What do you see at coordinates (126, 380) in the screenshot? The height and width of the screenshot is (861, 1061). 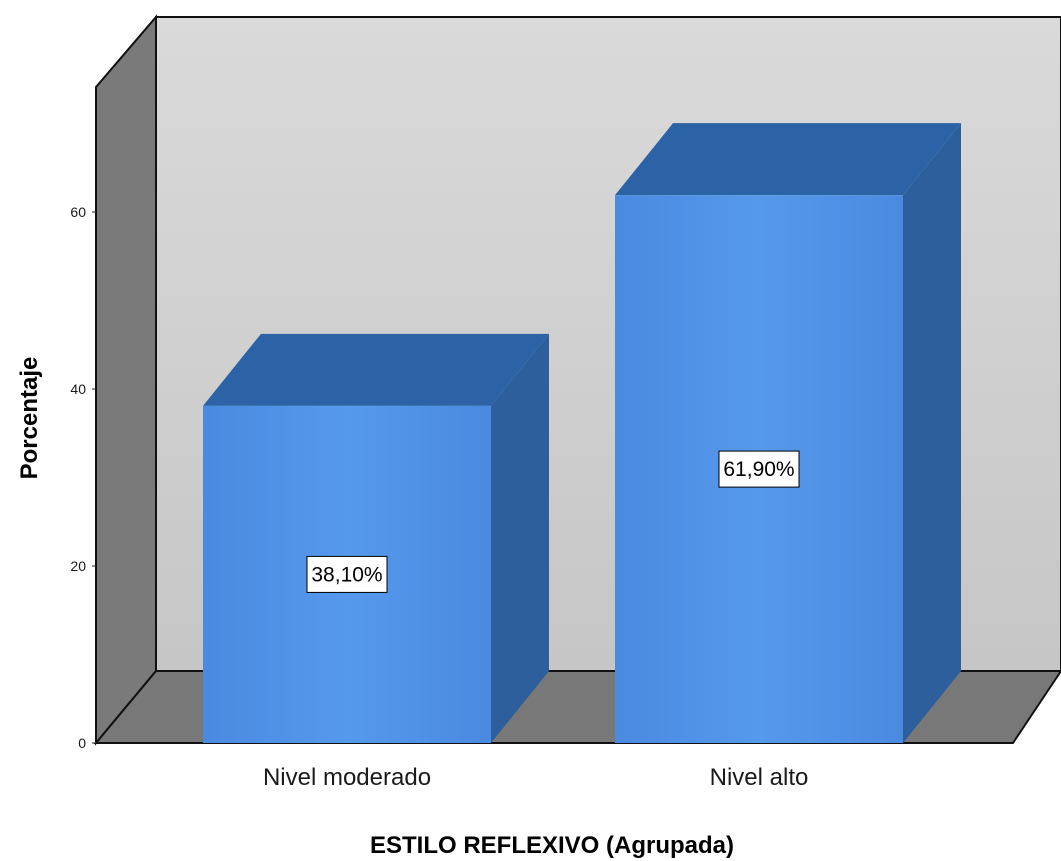 I see `side-wall` at bounding box center [126, 380].